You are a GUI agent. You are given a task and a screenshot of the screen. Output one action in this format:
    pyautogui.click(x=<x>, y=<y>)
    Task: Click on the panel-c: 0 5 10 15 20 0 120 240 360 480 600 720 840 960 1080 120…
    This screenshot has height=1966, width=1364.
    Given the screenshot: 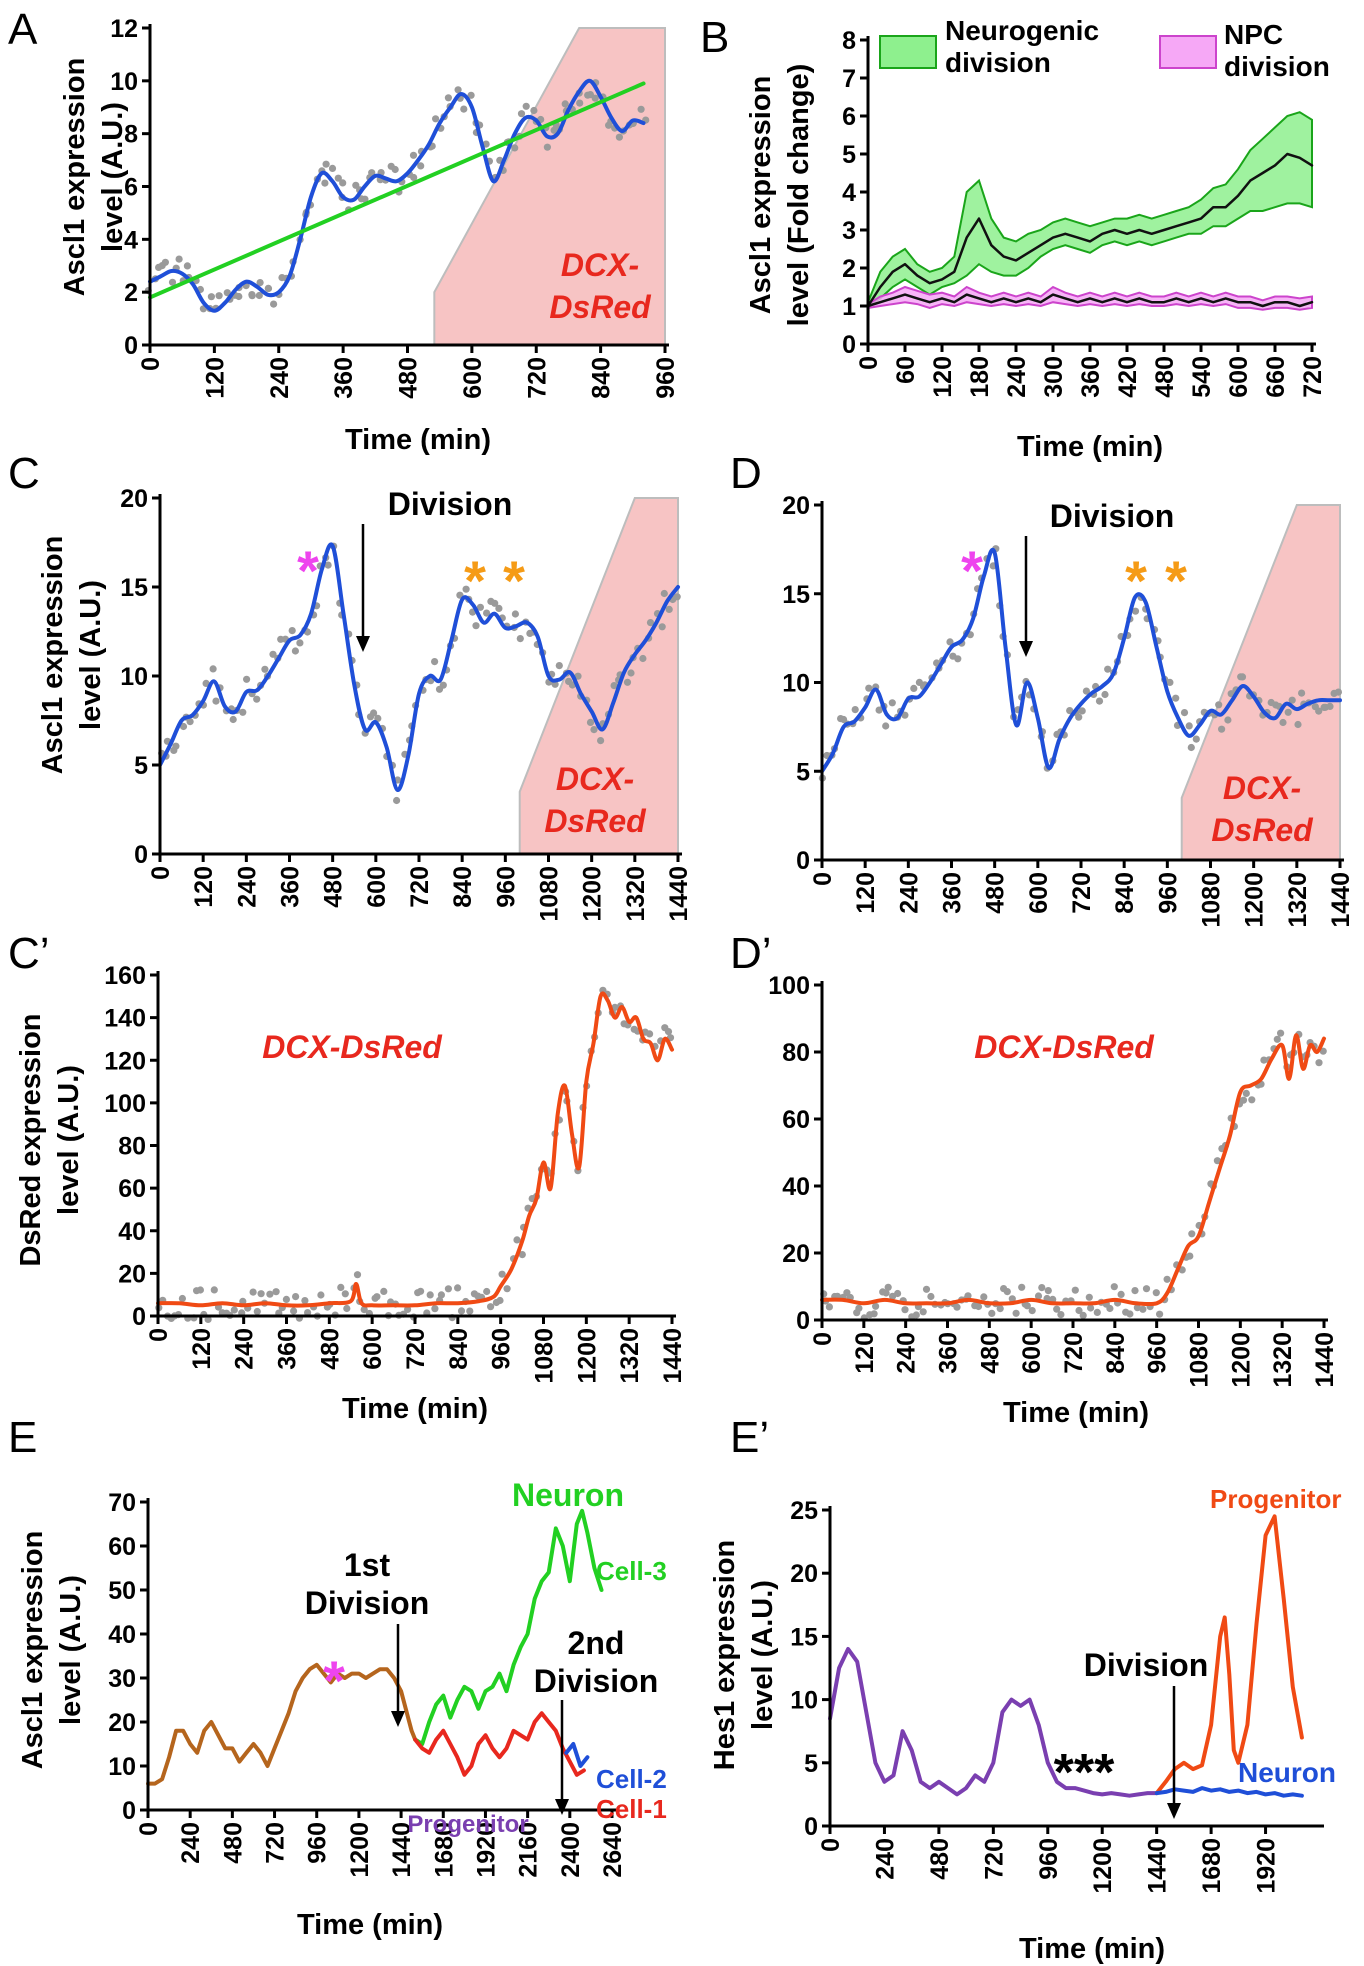 What is the action you would take?
    pyautogui.click(x=365, y=703)
    